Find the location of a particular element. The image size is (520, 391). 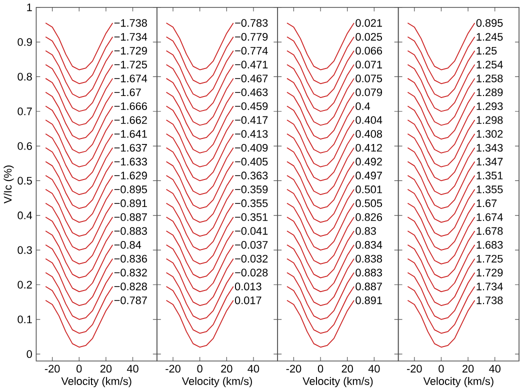

series-label: 1.678 is located at coordinates (489, 231).